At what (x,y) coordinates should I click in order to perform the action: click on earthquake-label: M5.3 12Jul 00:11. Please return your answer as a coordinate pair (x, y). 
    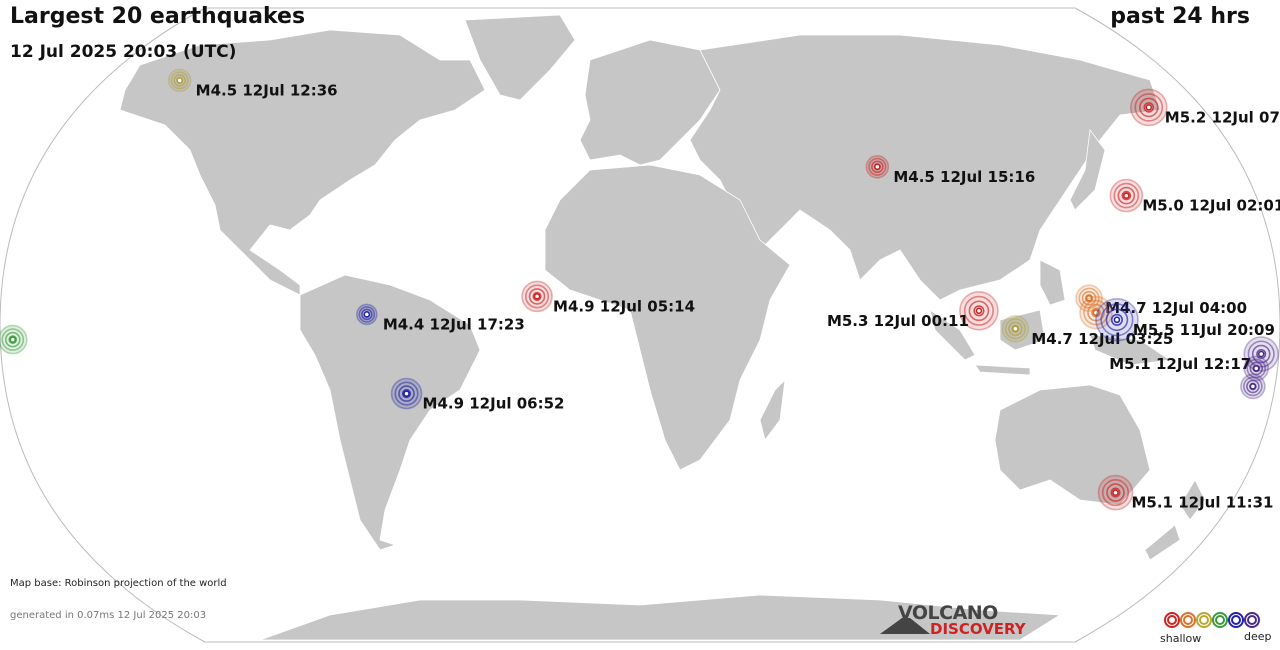
    Looking at the image, I should click on (898, 321).